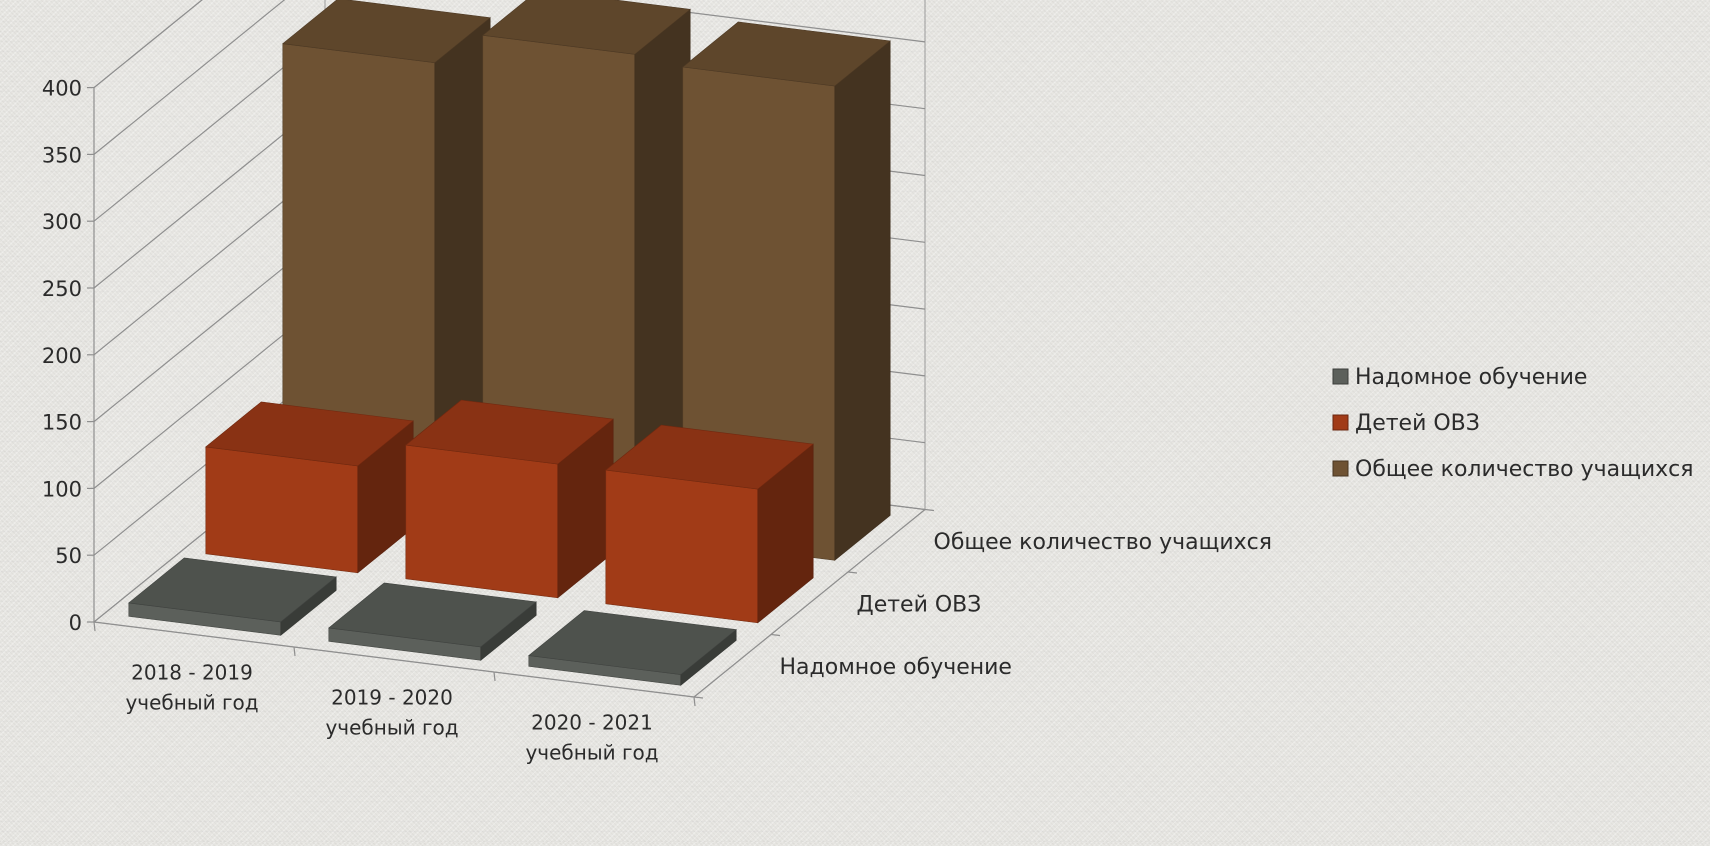 Image resolution: width=1710 pixels, height=846 pixels. Describe the element at coordinates (192, 673) in the screenshot. I see `category-tick-label: 2018 - 2019` at that location.